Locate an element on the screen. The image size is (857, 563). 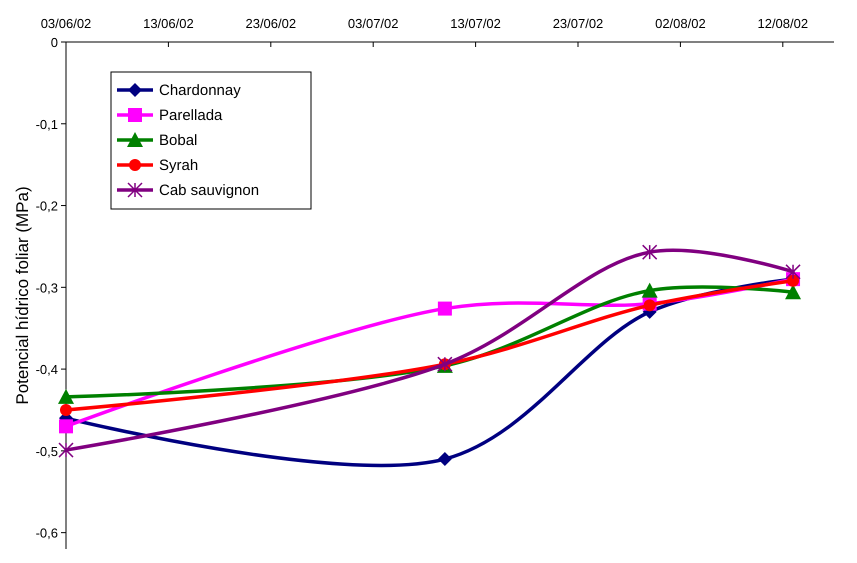
x-tick-label: 03/07/02 is located at coordinates (373, 23).